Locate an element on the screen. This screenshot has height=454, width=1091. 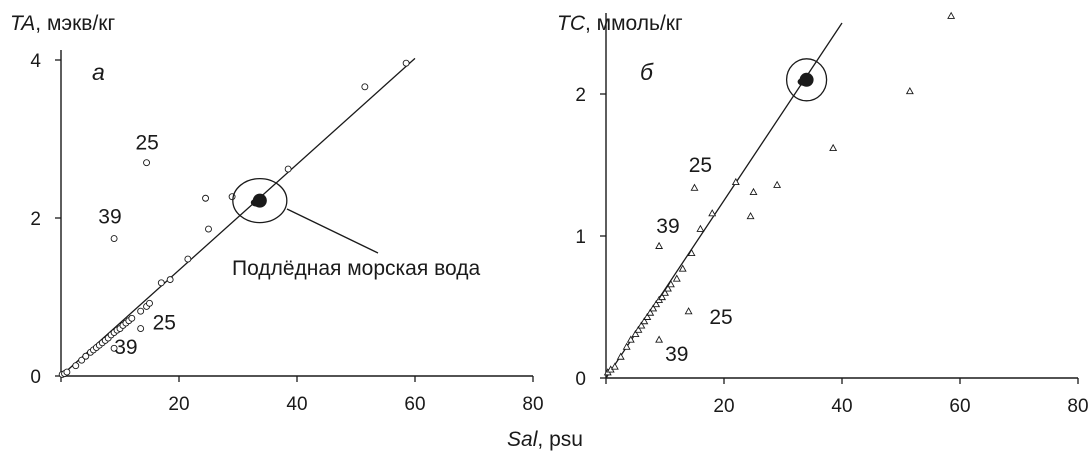
panel-b-y-tick-label: 1 is located at coordinates (580, 237).